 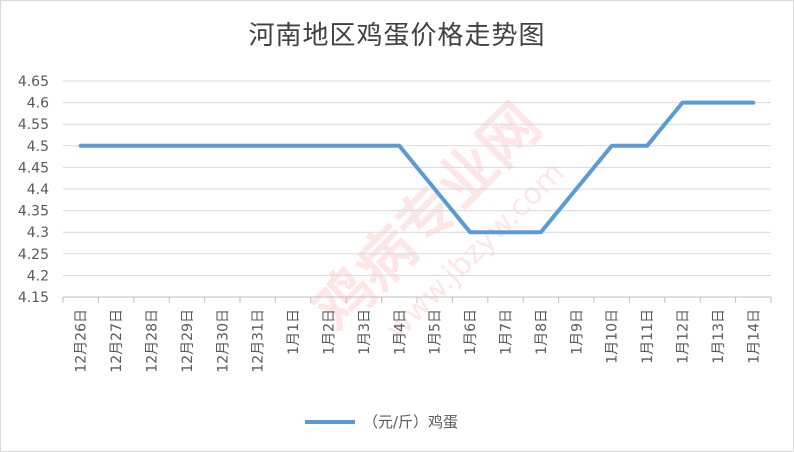 I want to click on y-tick-label: 4.15, so click(x=33, y=298).